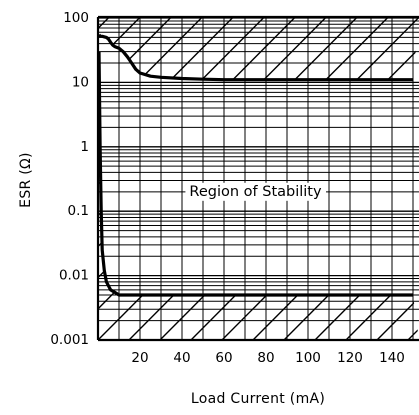 Image resolution: width=419 pixels, height=415 pixels. I want to click on y-tick-label: 10, so click(80, 82).